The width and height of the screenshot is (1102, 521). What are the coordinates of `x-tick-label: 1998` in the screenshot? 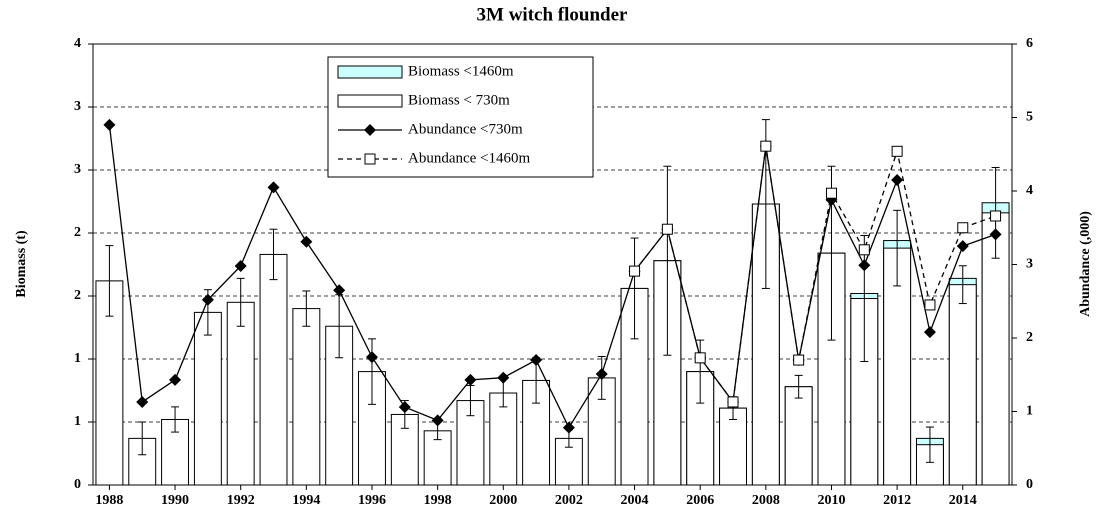 It's located at (438, 500).